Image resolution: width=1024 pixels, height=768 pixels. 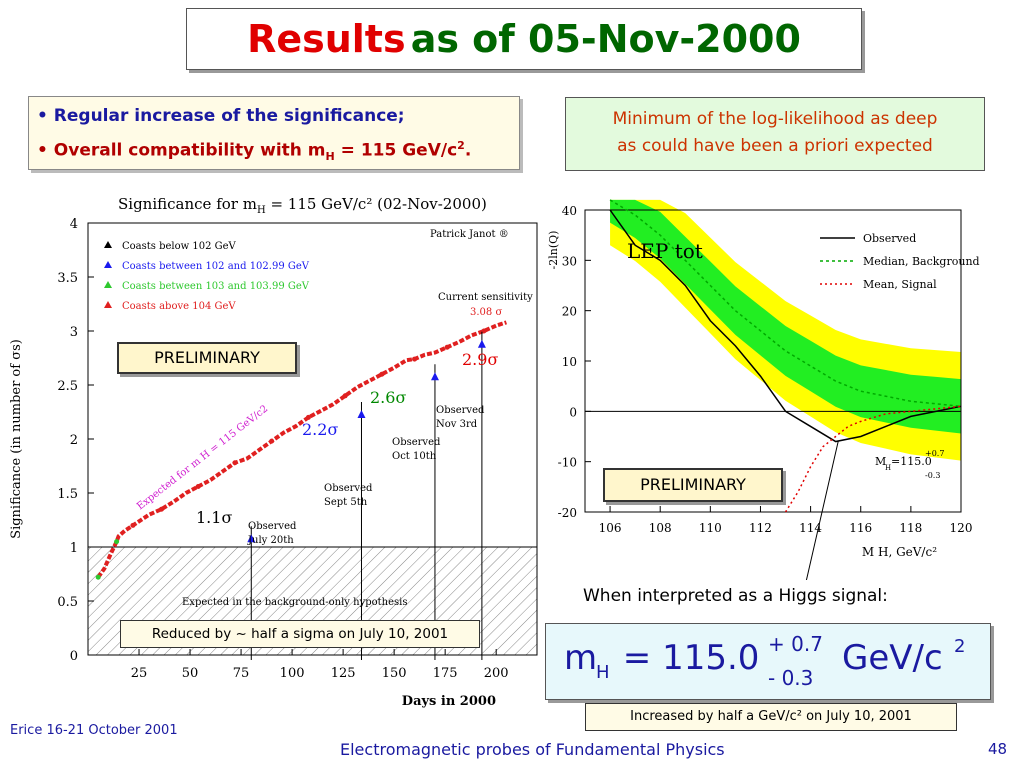 What do you see at coordinates (16, 439) in the screenshot?
I see `y-axis-label: Significance (in number of σs)` at bounding box center [16, 439].